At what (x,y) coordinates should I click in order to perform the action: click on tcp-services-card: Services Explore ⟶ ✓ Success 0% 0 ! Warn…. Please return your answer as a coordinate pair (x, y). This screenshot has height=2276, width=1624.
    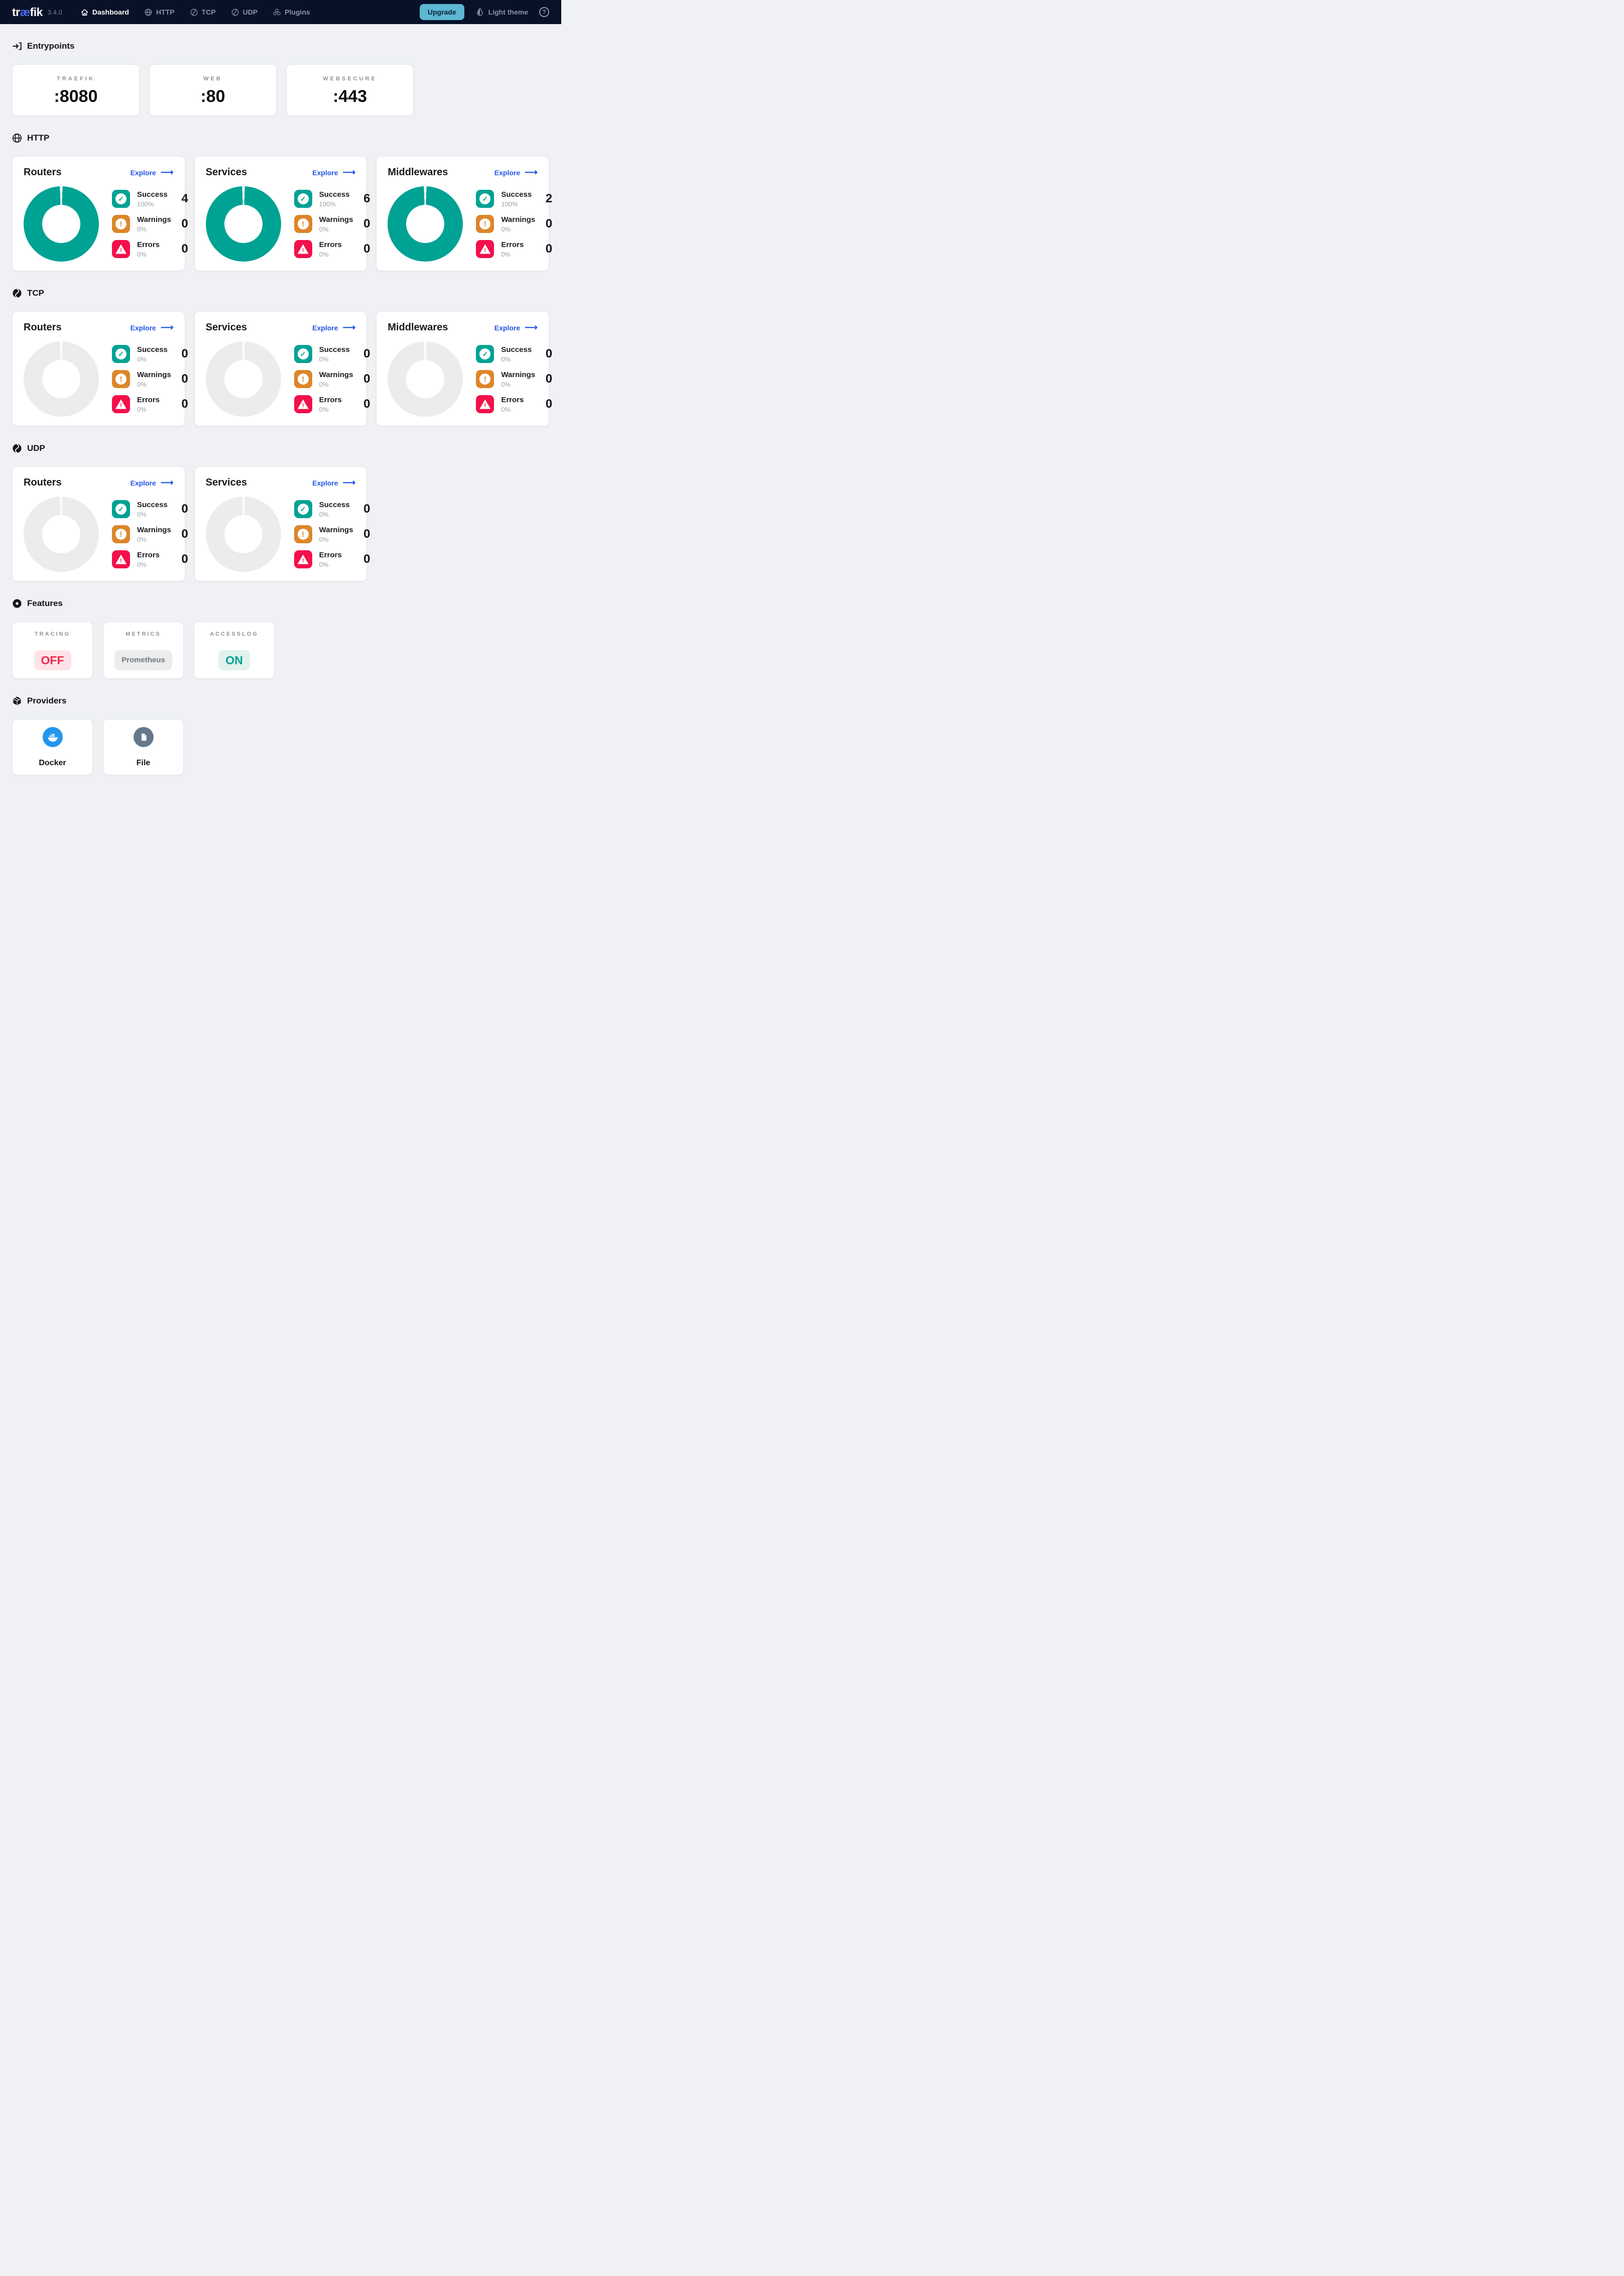
    Looking at the image, I should click on (282, 368).